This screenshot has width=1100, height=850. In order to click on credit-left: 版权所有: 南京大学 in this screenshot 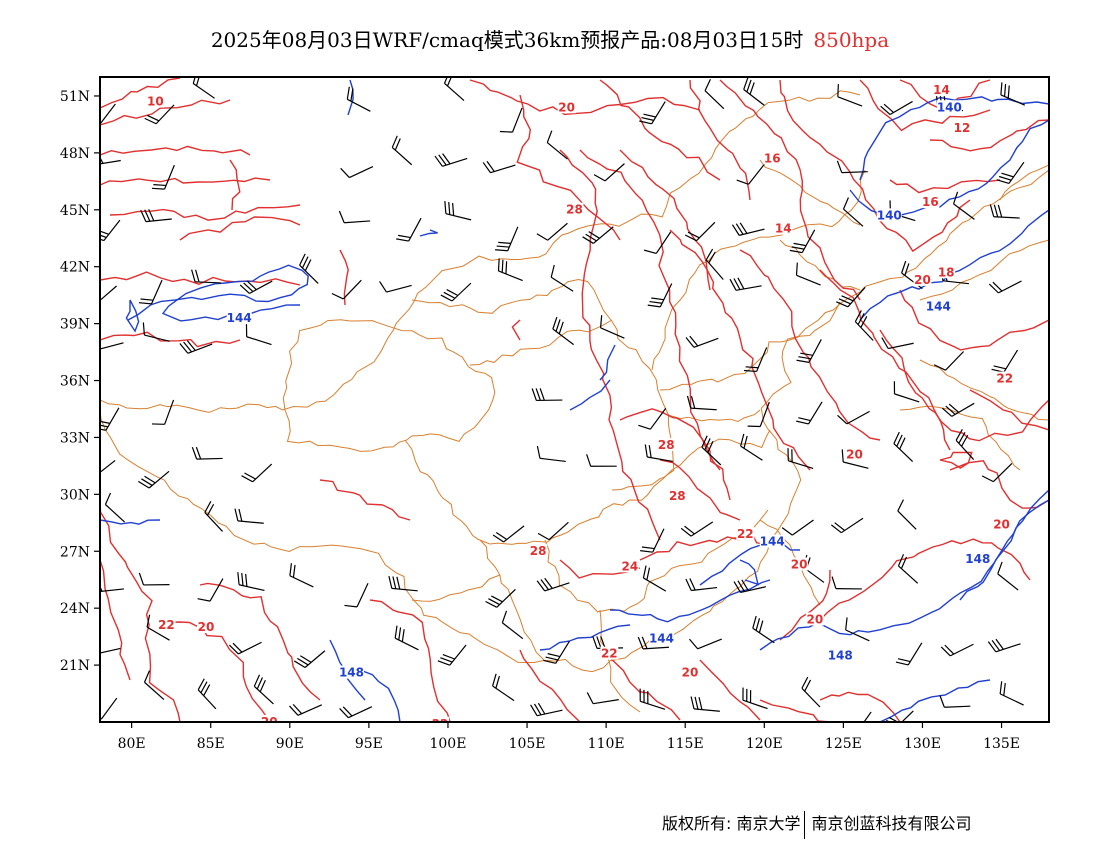, I will do `click(731, 823)`.